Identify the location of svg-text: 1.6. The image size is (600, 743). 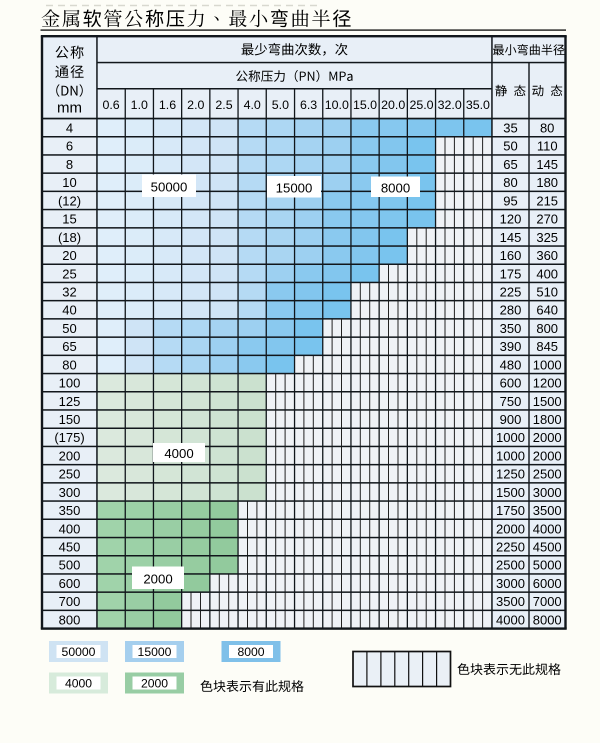
(167, 105).